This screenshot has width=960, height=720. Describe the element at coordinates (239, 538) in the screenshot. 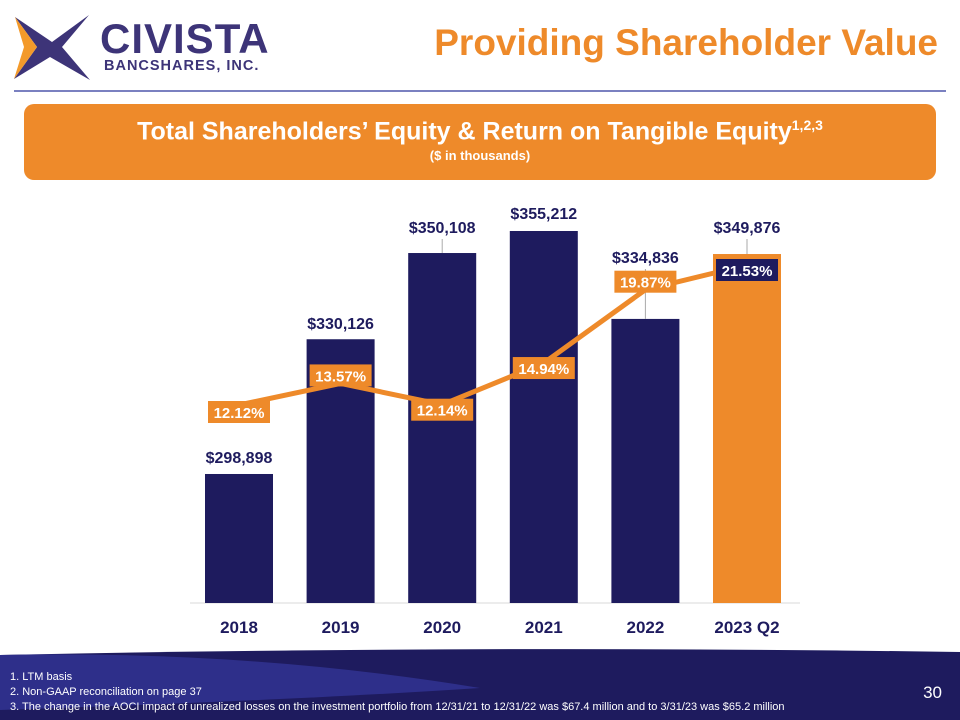

I see `bar-2018` at that location.